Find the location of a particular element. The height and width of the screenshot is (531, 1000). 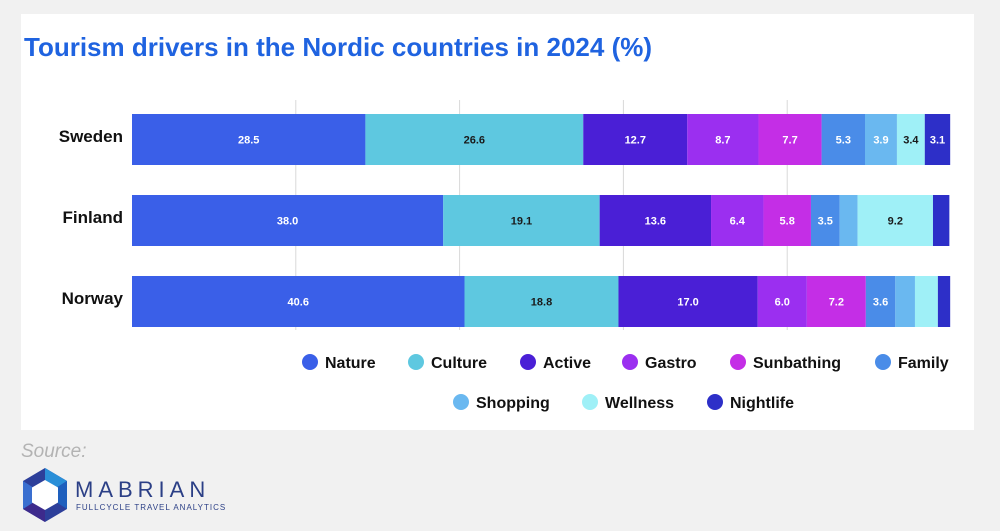

data-label: 3.4 is located at coordinates (911, 141).